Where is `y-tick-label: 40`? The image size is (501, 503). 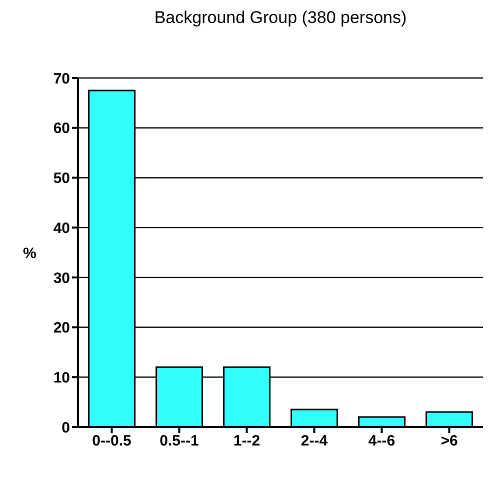
y-tick-label: 40 is located at coordinates (61, 228).